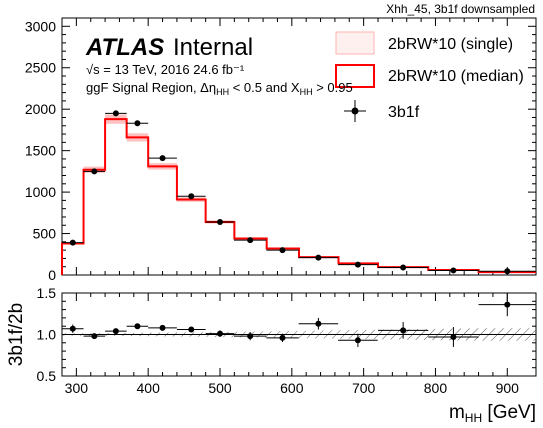 This screenshot has width=543, height=428. Describe the element at coordinates (45, 234) in the screenshot. I see `y-tick-label: 500` at that location.